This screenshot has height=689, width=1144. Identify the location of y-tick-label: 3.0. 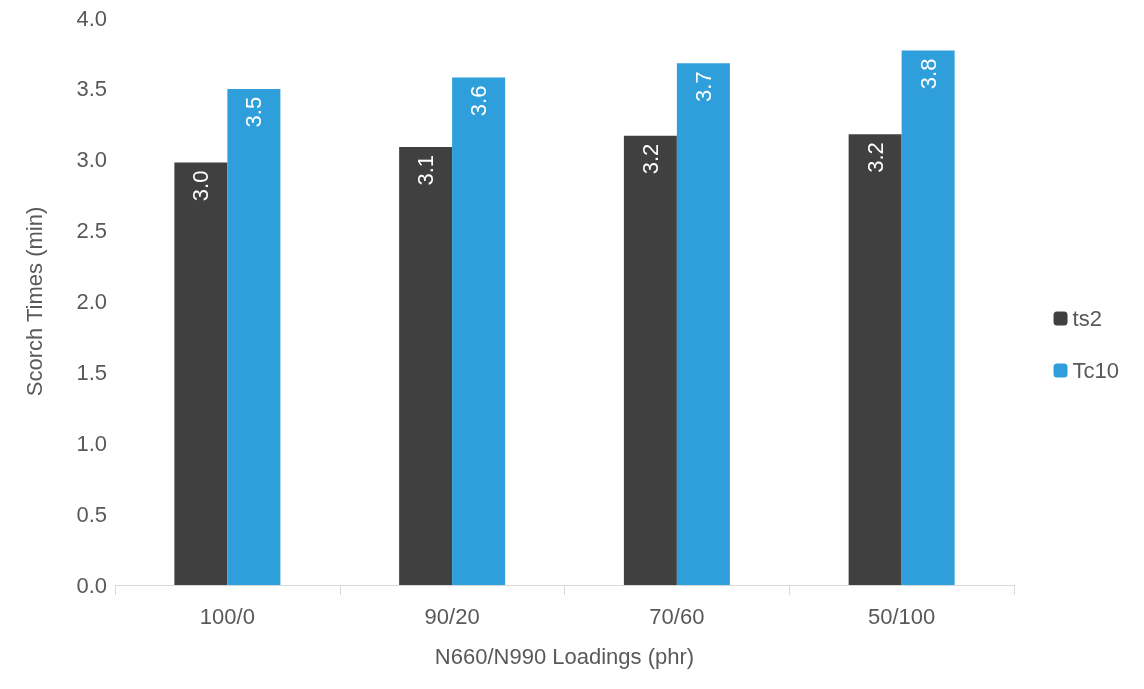
(91, 160).